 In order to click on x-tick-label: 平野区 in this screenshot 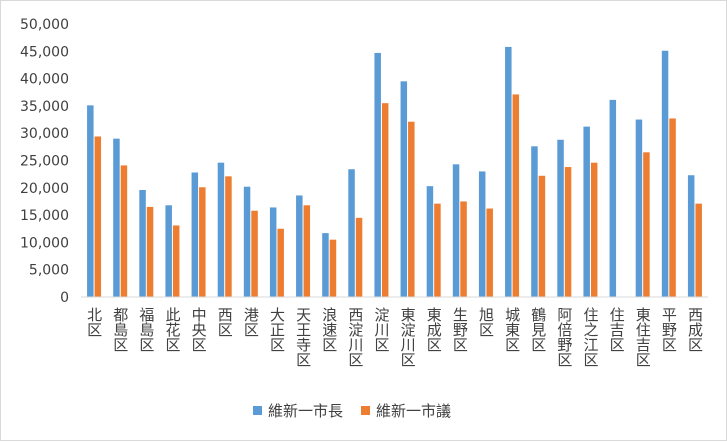, I will do `click(669, 329)`.